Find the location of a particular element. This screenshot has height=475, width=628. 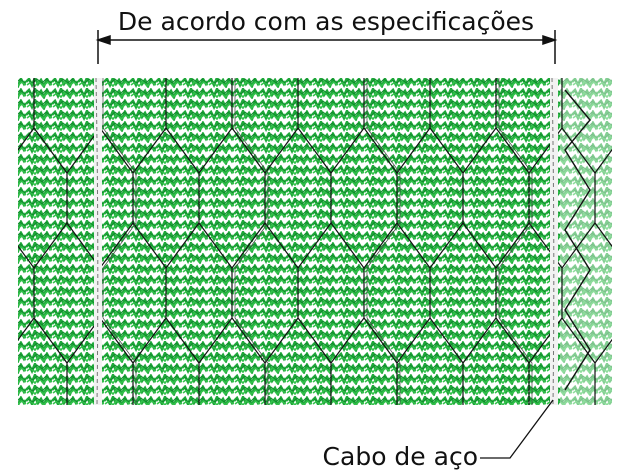

hex-wire-edge is located at coordinates (577, 240).